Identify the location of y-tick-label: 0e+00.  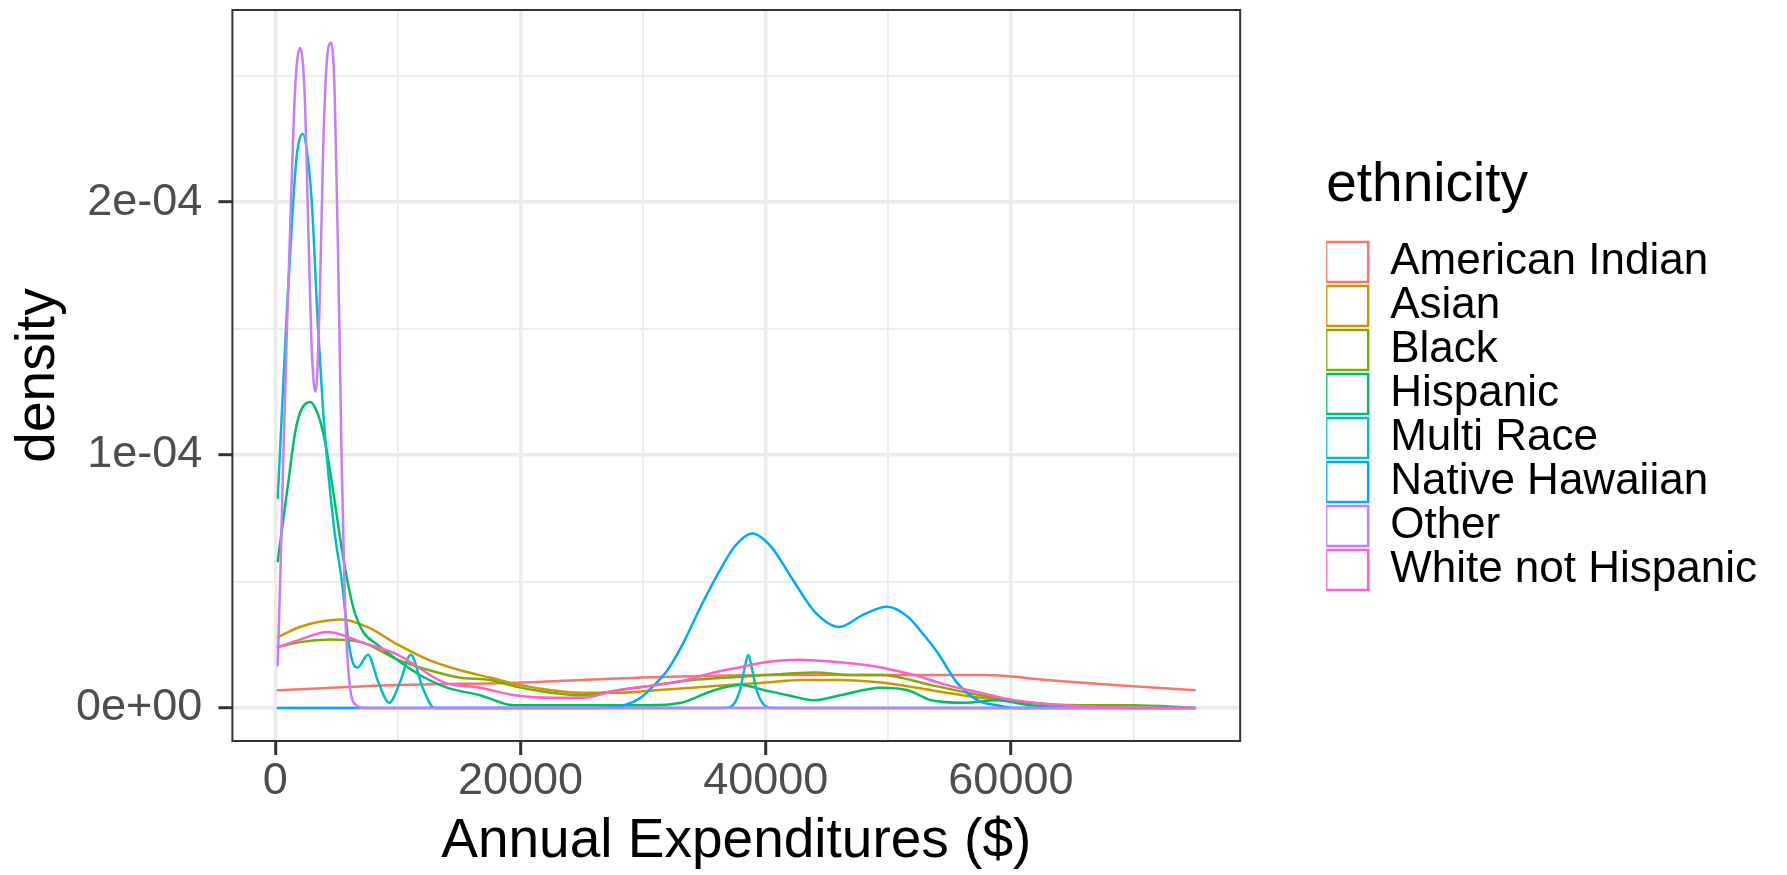
(139, 705).